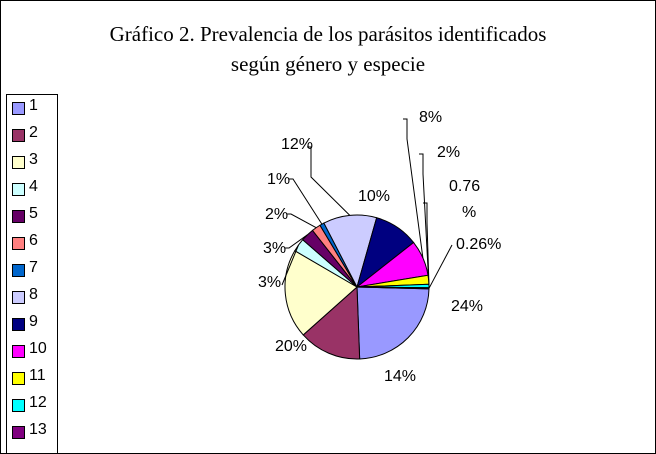  I want to click on legend-label: 1, so click(33, 105).